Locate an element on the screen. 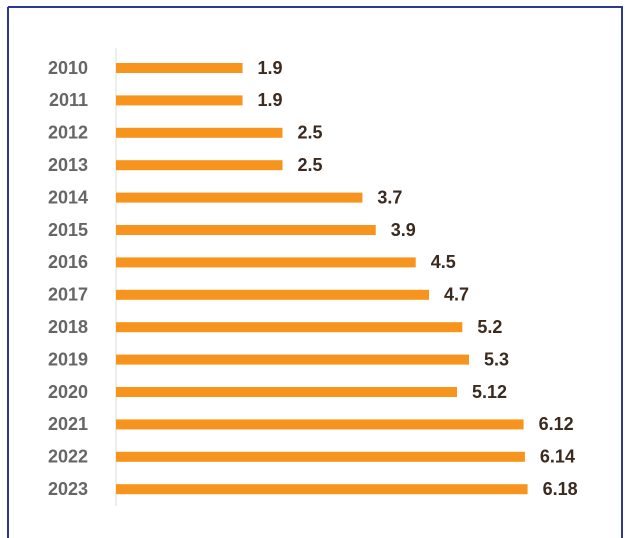 Image resolution: width=625 pixels, height=538 pixels. y-tick-label: 2014 is located at coordinates (68, 197).